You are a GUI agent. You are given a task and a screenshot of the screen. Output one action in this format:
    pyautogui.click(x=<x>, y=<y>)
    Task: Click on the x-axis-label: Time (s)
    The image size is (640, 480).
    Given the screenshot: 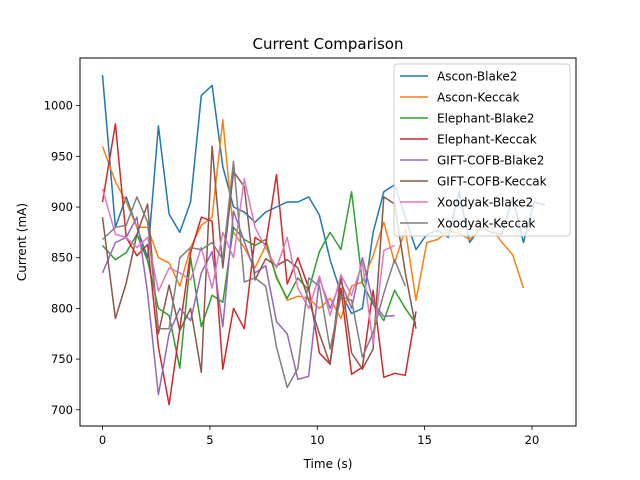 What is the action you would take?
    pyautogui.click(x=328, y=464)
    